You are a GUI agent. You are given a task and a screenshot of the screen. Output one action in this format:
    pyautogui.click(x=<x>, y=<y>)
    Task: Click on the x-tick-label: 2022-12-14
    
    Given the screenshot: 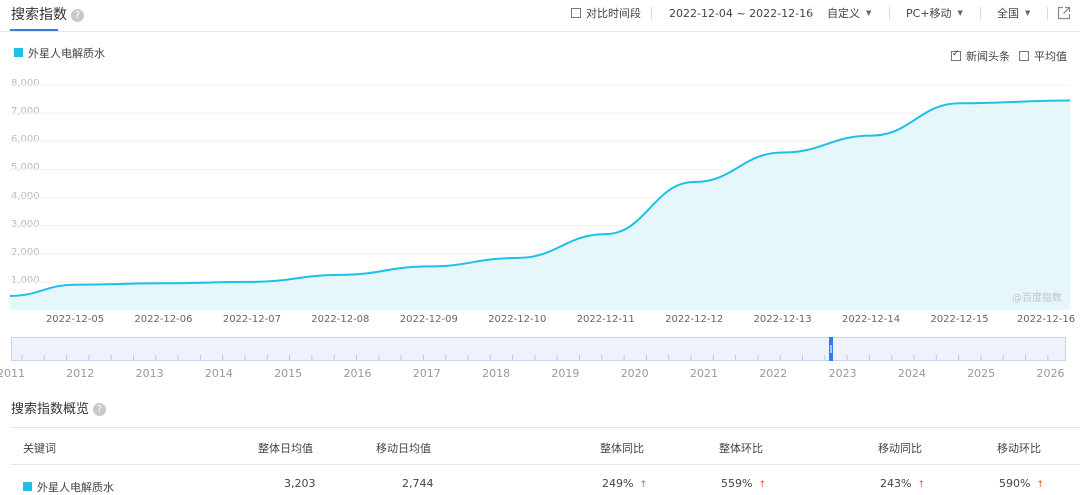 What is the action you would take?
    pyautogui.click(x=871, y=319)
    